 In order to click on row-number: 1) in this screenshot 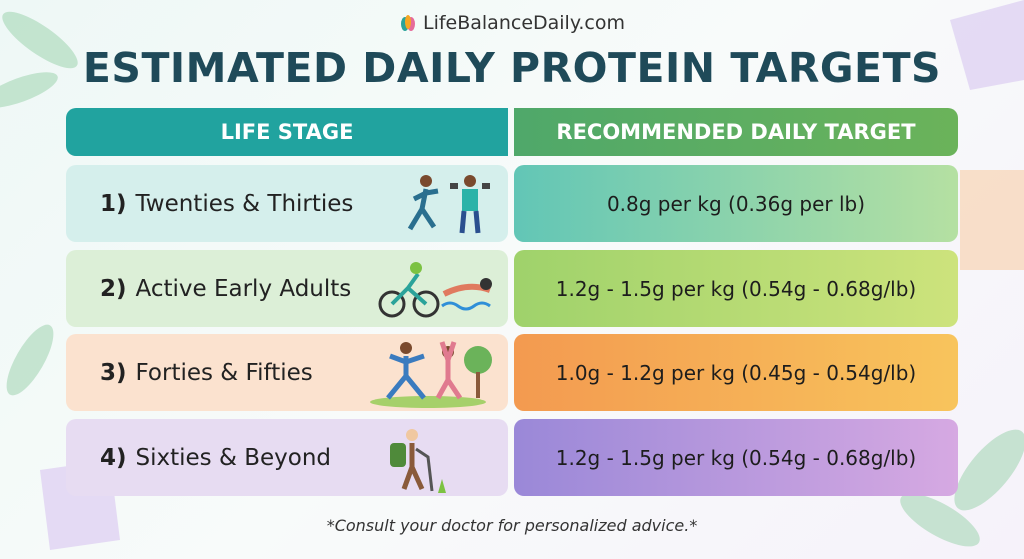, I will do `click(113, 203)`.